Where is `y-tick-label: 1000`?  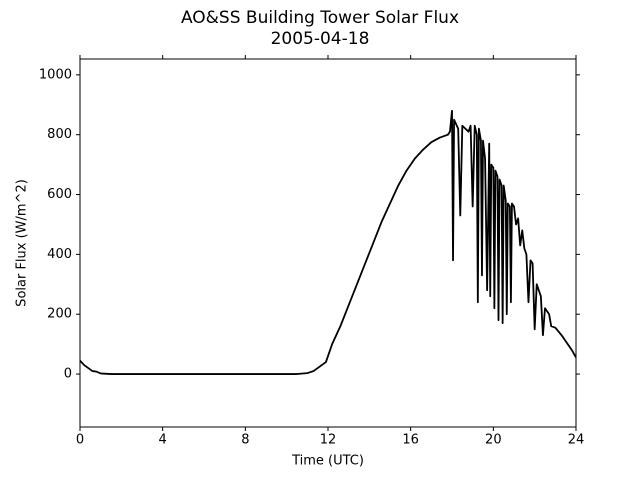 y-tick-label: 1000 is located at coordinates (55, 74).